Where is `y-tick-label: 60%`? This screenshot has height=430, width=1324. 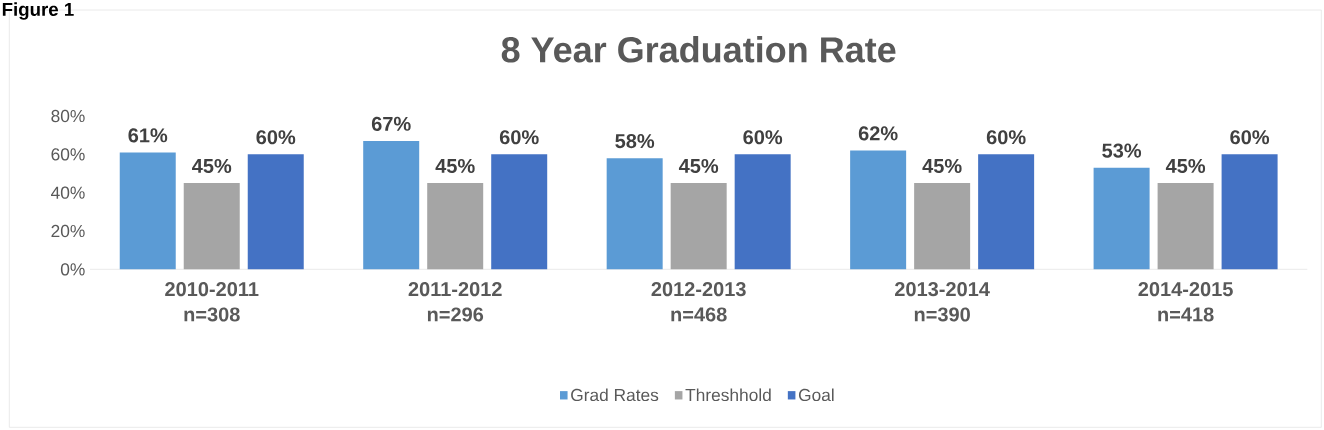 y-tick-label: 60% is located at coordinates (68, 154).